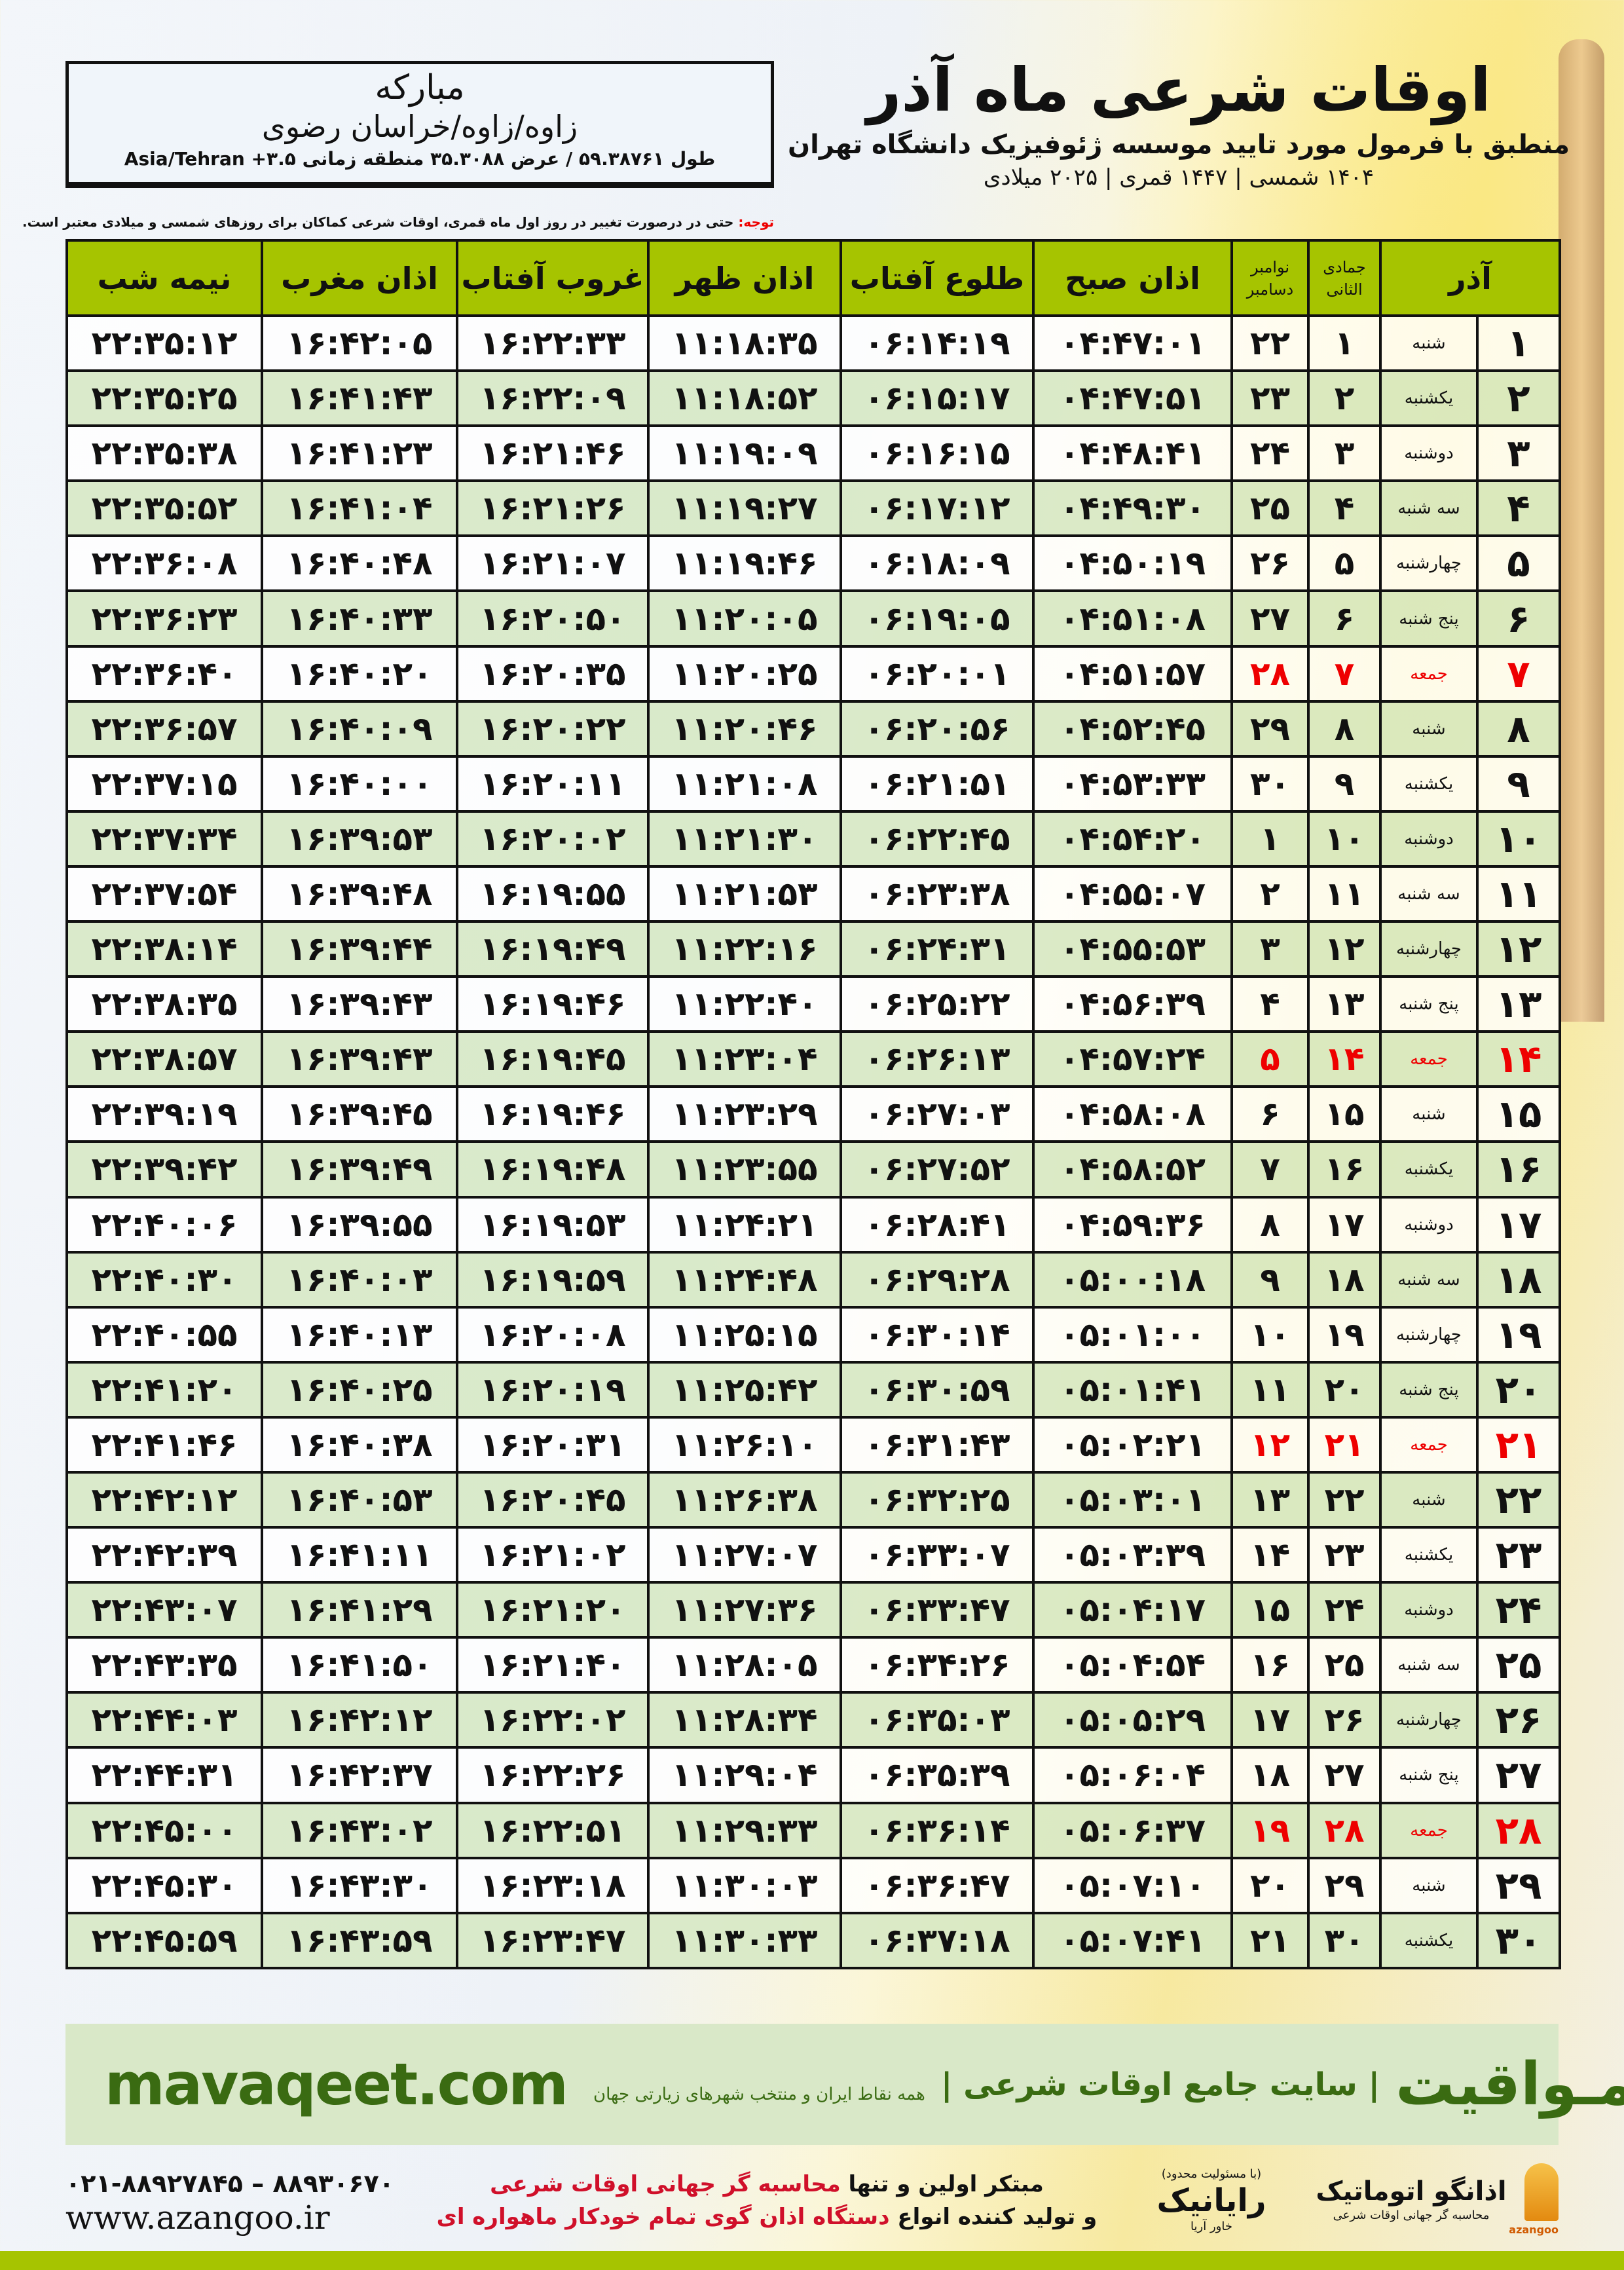 This screenshot has height=2270, width=1624. Describe the element at coordinates (1344, 1389) in the screenshot. I see `qamari-day: ۲۰` at that location.